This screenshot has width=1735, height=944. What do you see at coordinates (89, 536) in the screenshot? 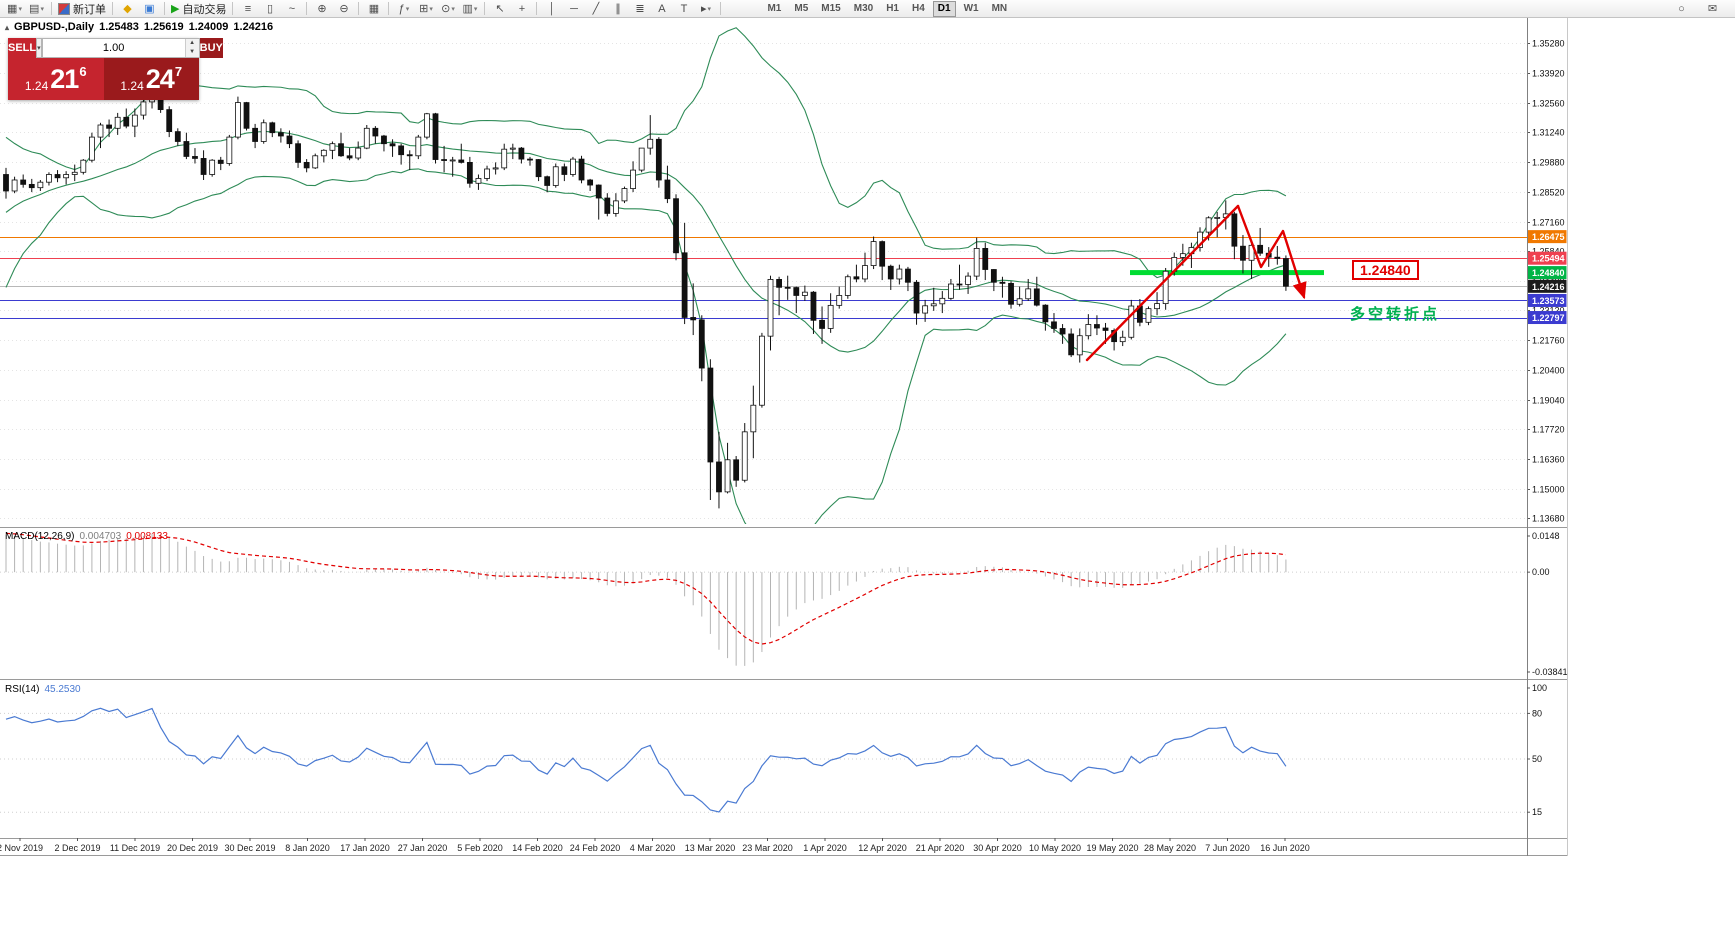
I see `macd-indicator-label: MACD(12,26,9) 0.004703 0.008133` at bounding box center [89, 536].